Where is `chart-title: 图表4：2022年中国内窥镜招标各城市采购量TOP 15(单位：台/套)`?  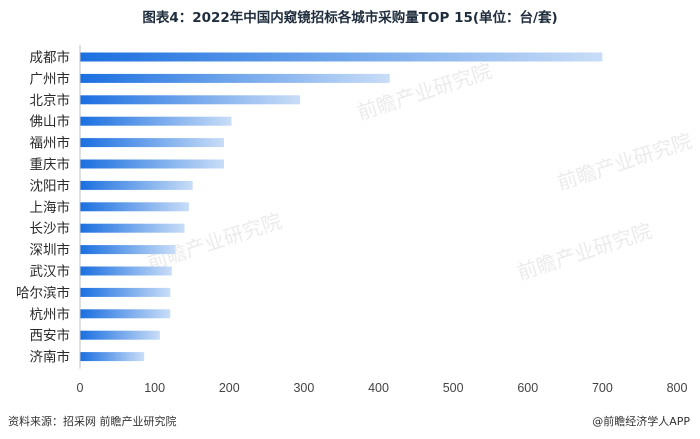 chart-title: 图表4：2022年中国内窥镜招标各城市采购量TOP 15(单位：台/套) is located at coordinates (350, 18).